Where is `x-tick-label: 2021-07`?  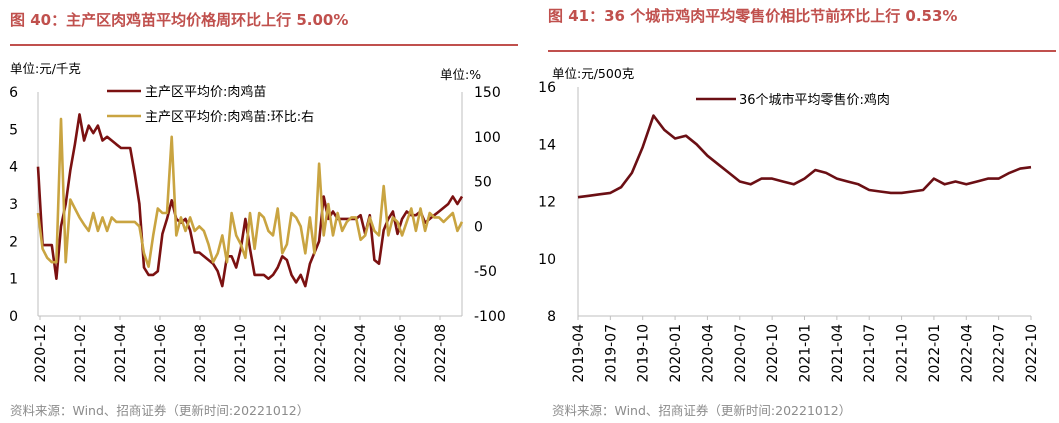
x-tick-label: 2021-07 is located at coordinates (870, 353).